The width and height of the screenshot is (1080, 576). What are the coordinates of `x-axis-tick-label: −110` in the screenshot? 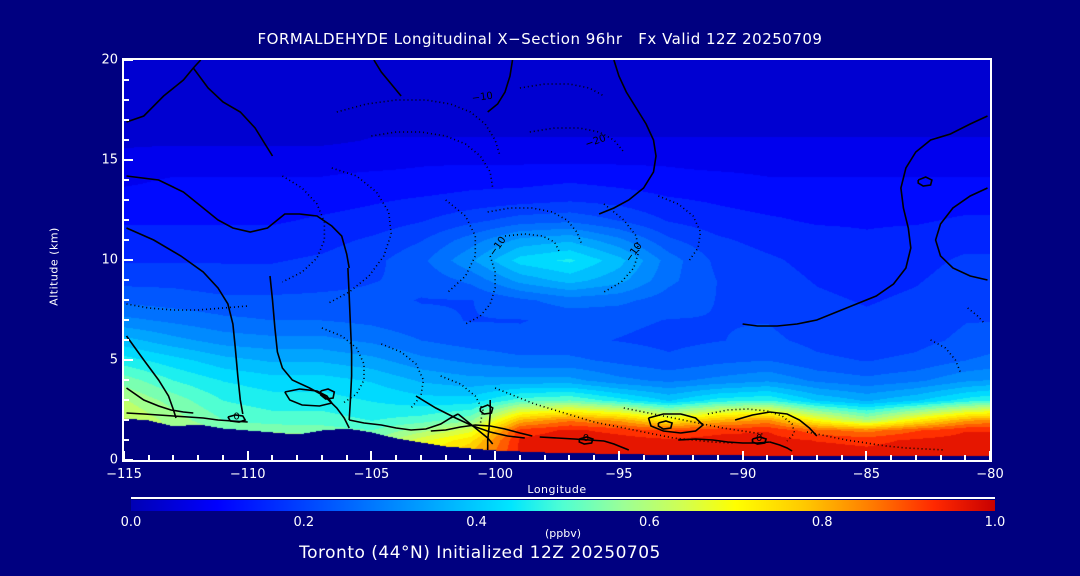 It's located at (247, 474).